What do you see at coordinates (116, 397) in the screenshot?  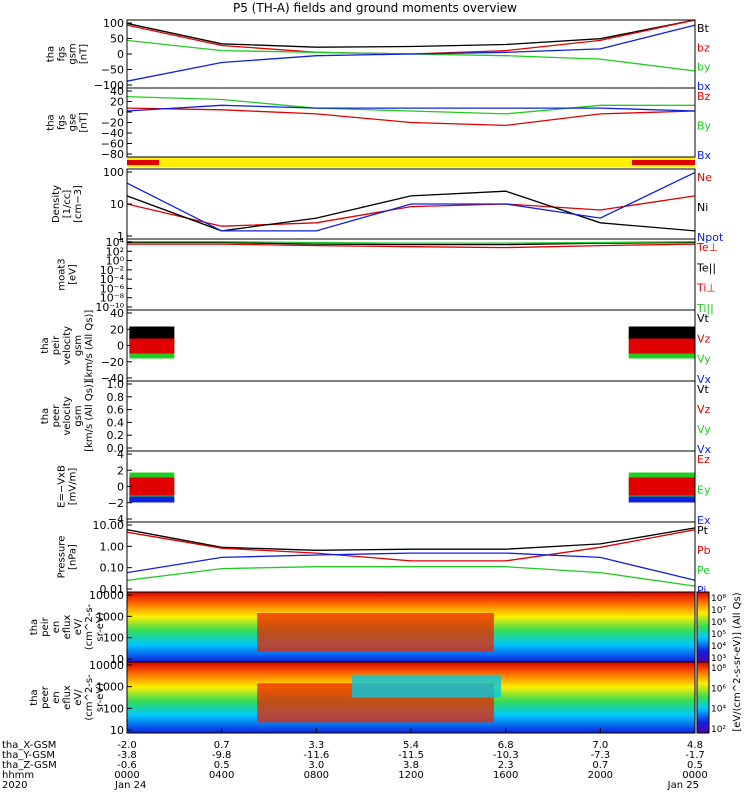 I see `ytick-label-peer-velocity-1: 0.8` at bounding box center [116, 397].